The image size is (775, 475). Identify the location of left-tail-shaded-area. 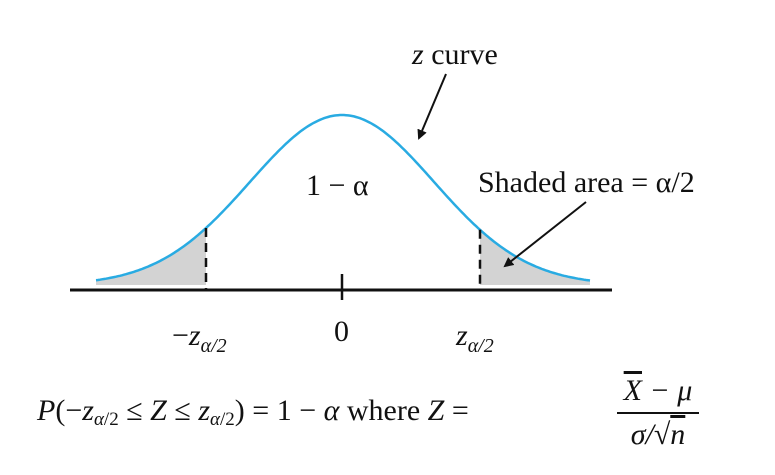
(151, 256).